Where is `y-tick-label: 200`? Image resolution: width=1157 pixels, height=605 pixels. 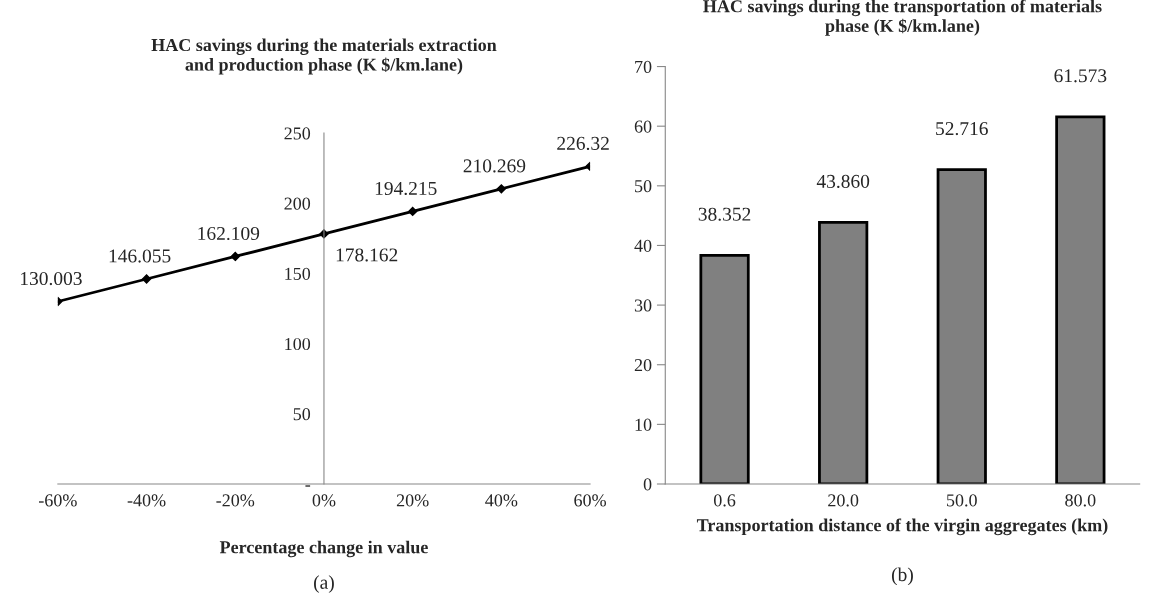 y-tick-label: 200 is located at coordinates (297, 203).